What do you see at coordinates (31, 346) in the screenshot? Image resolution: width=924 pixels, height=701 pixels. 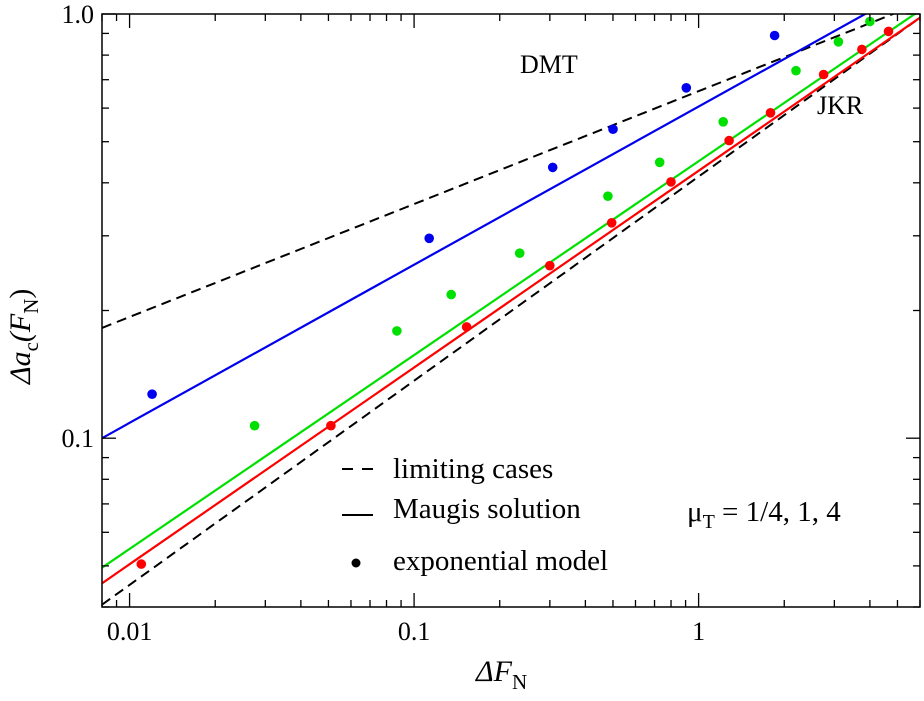 I see `y-label-sub: c` at bounding box center [31, 346].